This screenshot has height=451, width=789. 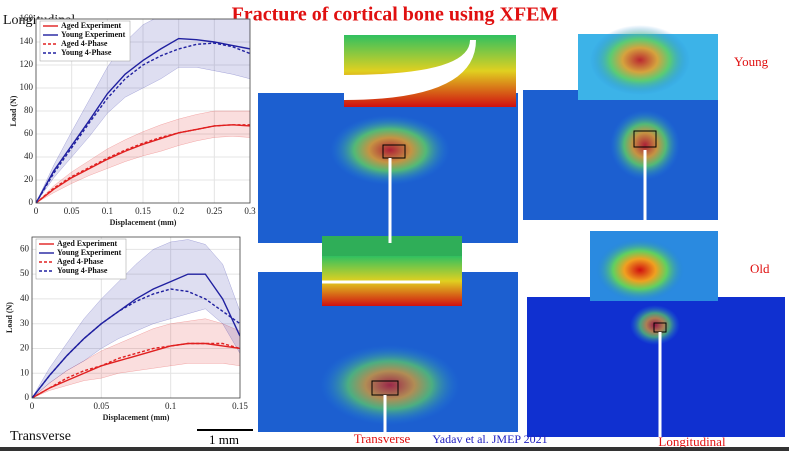 What do you see at coordinates (25, 273) in the screenshot?
I see `y-tick-label: 50` at bounding box center [25, 273].